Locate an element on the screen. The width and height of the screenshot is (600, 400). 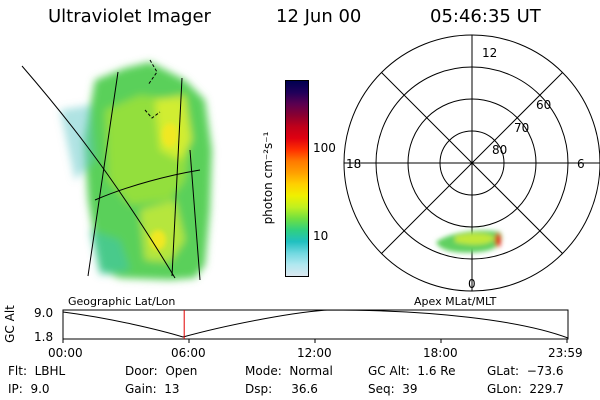
ip-info: IP: 9.0 is located at coordinates (29, 389).